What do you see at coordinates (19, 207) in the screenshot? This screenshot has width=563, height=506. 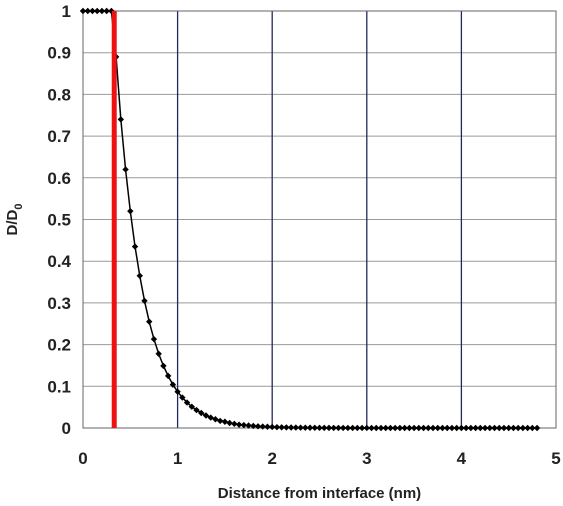 I see `y-axis-title-subscript: 0` at bounding box center [19, 207].